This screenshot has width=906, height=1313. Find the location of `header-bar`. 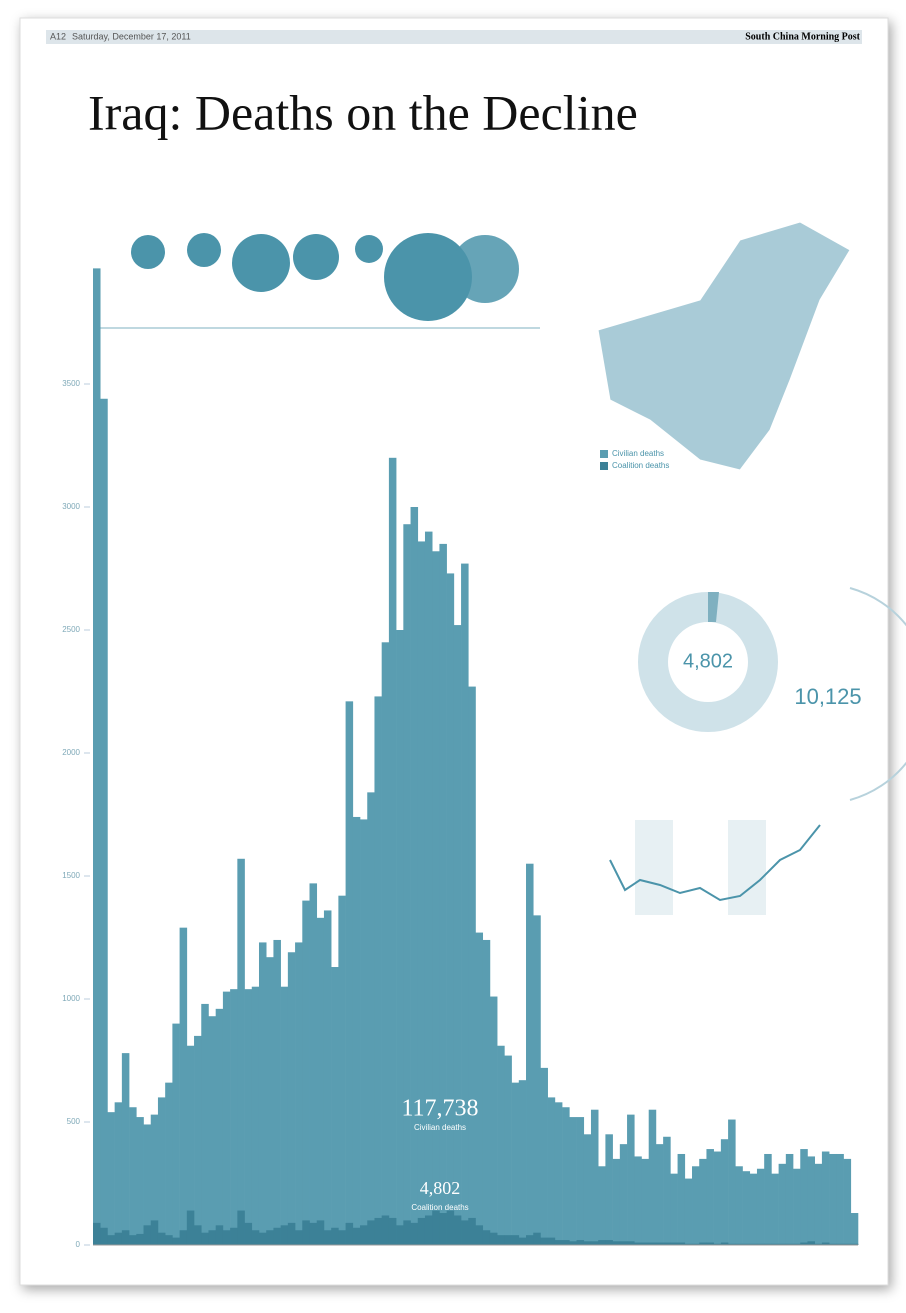

header-bar is located at coordinates (454, 37).